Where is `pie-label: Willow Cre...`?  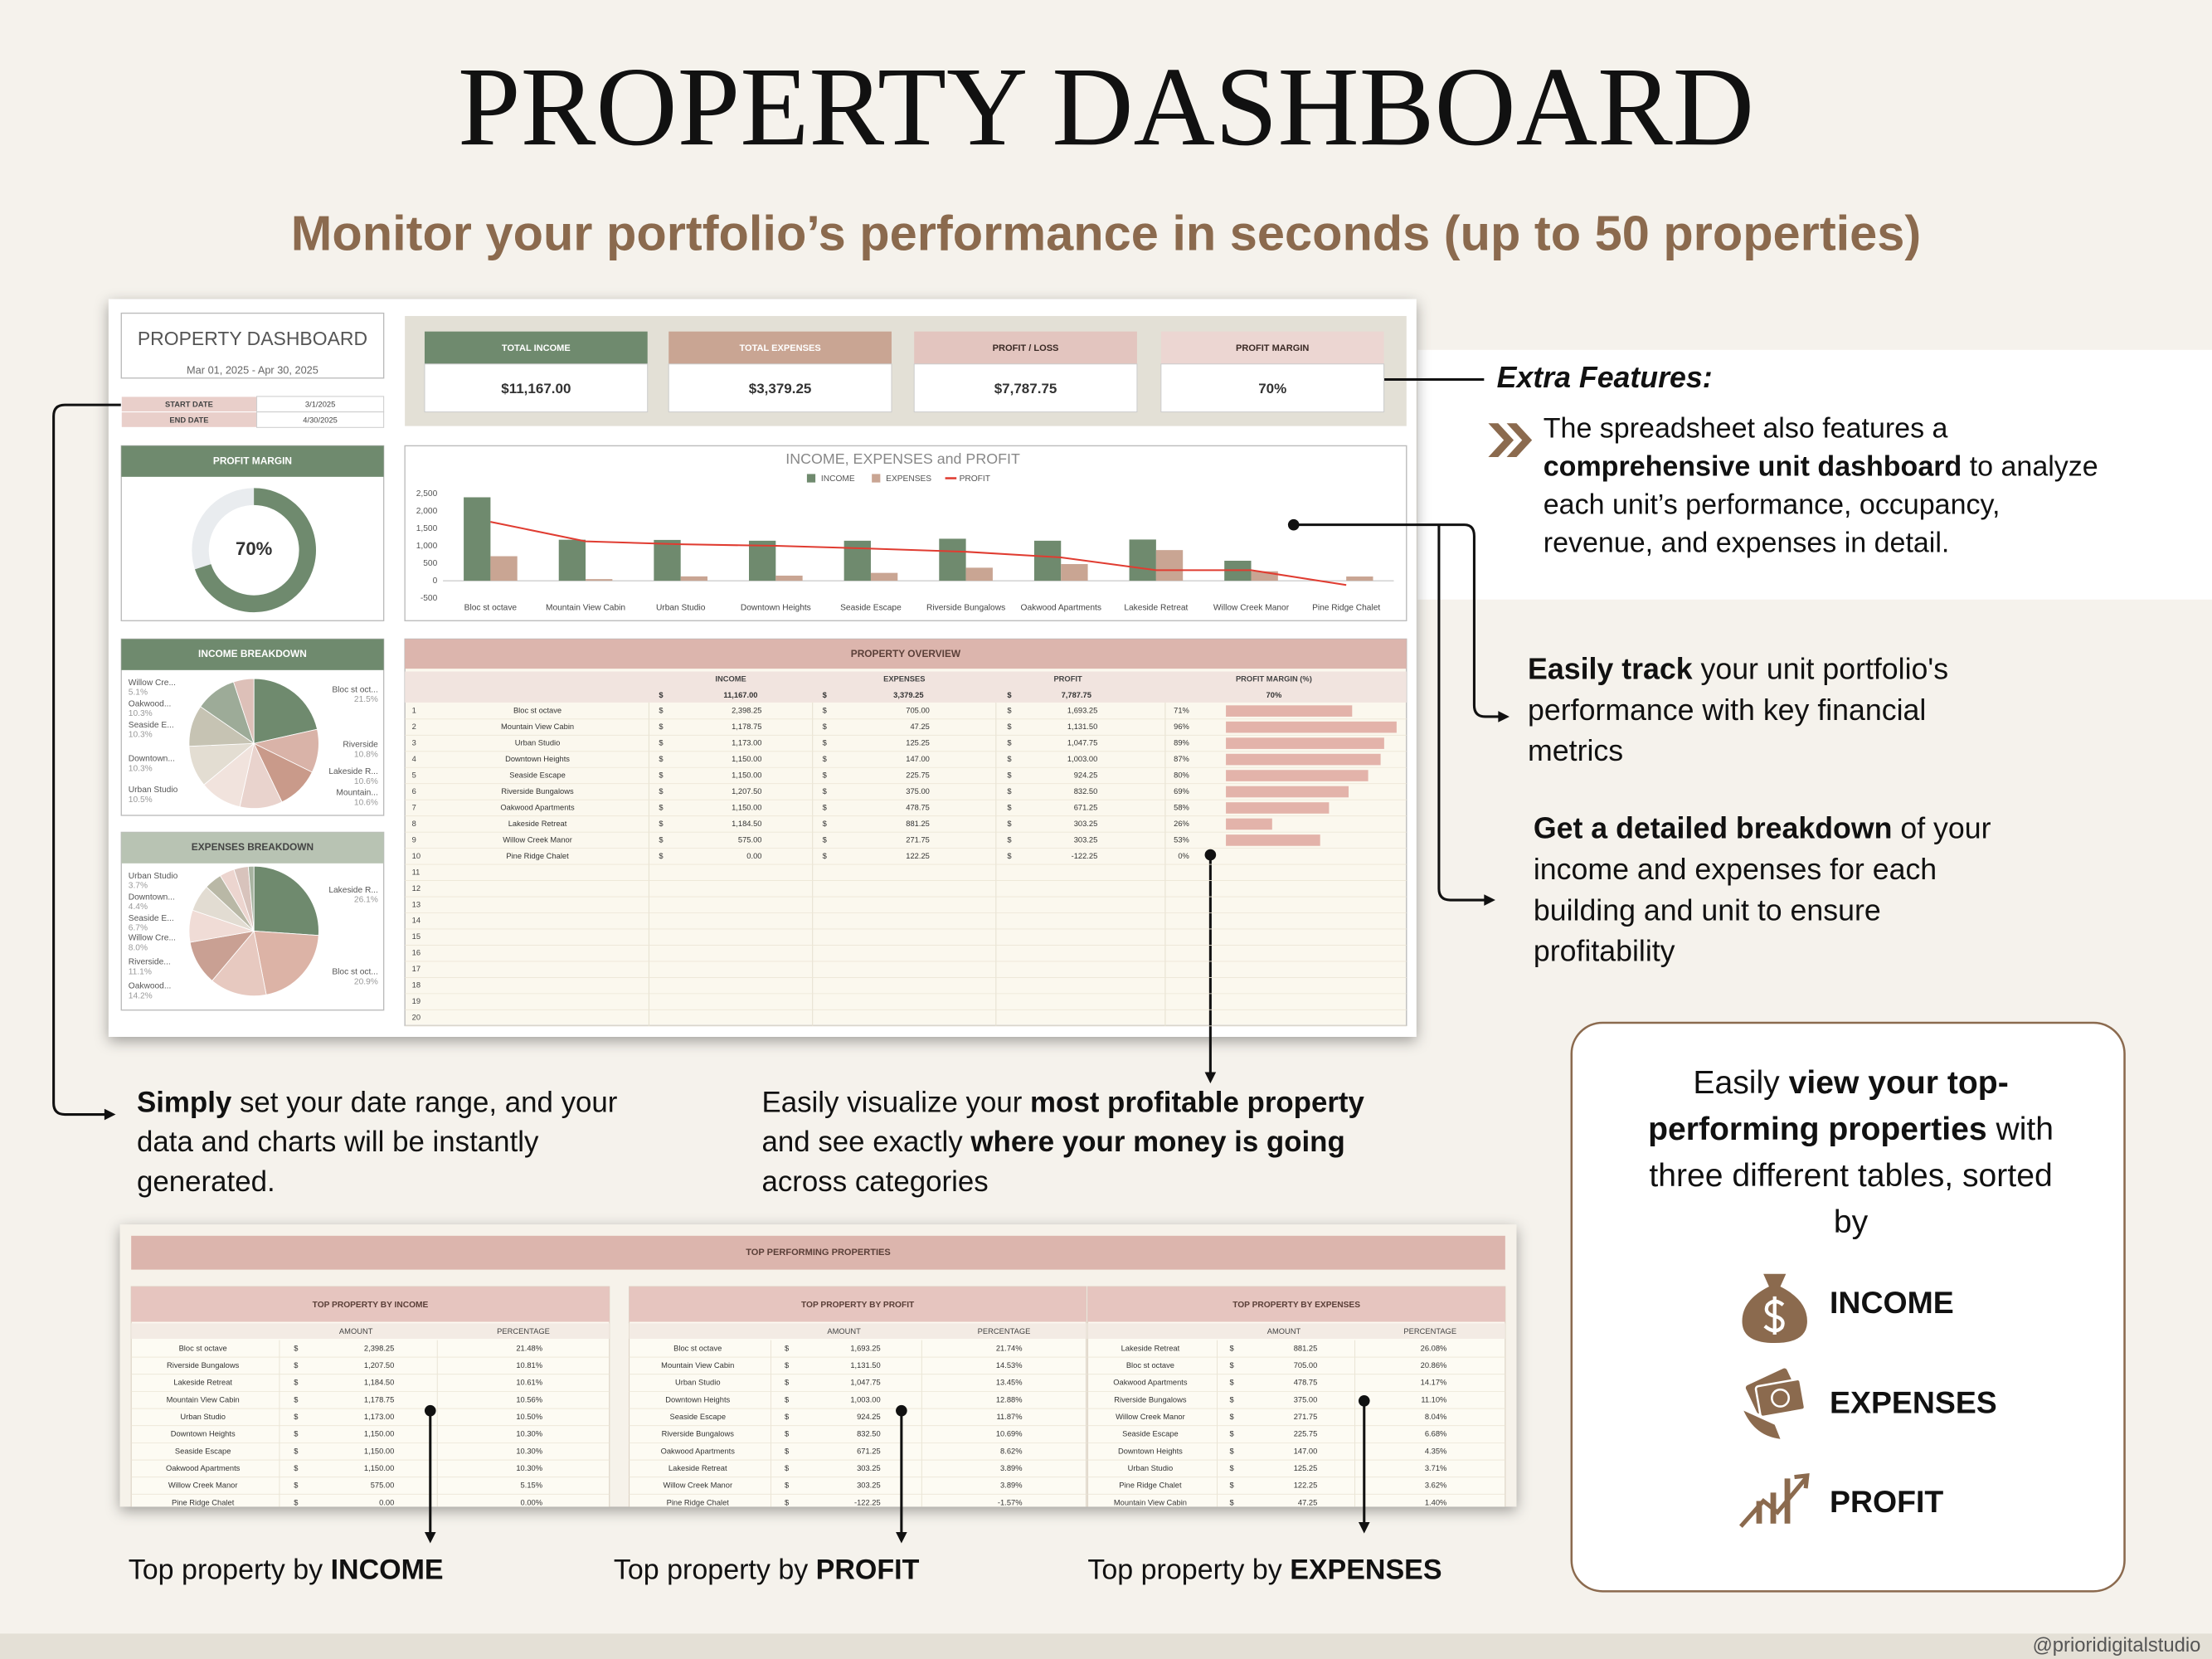
pie-label: Willow Cre... is located at coordinates (153, 683).